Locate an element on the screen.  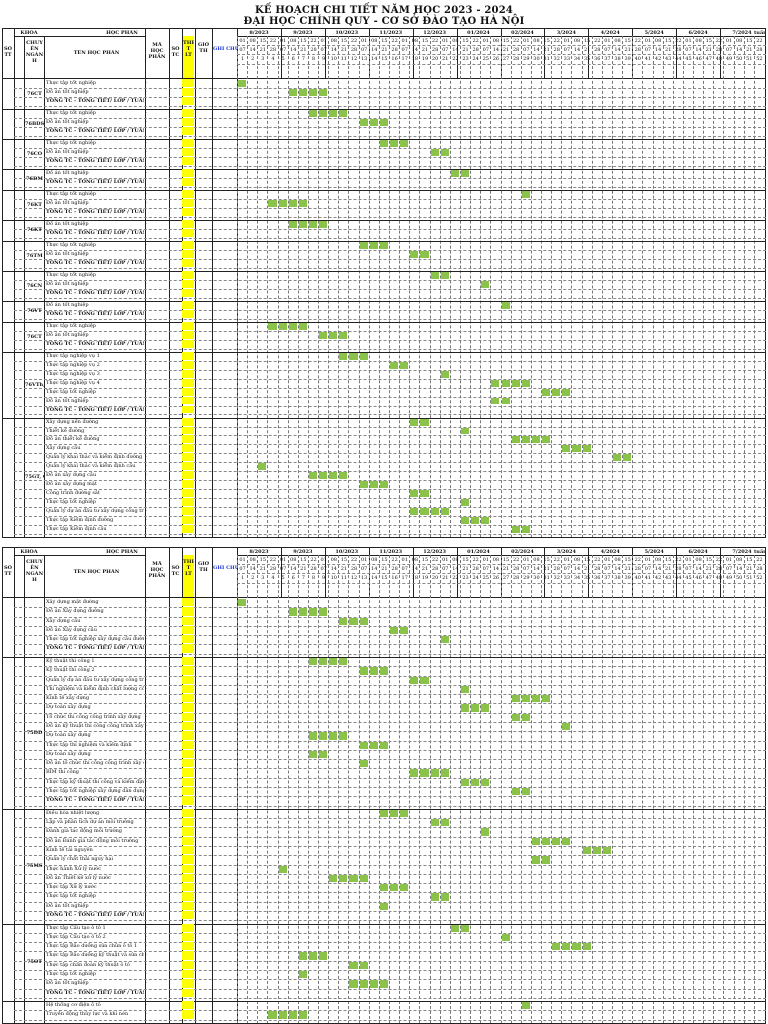
week-number: 18 is located at coordinates (415, 59).